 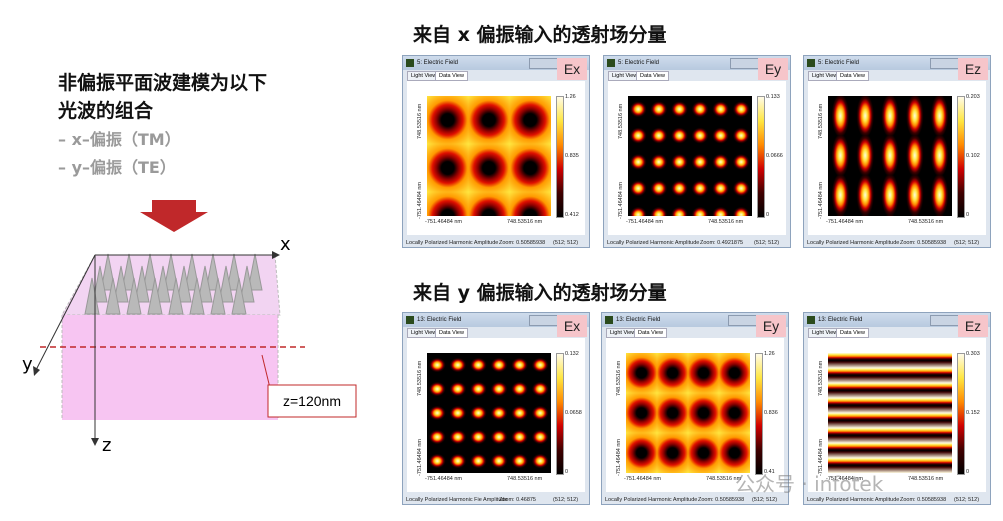 I want to click on bullet: – x–偏振（TM）, so click(x=119, y=139).